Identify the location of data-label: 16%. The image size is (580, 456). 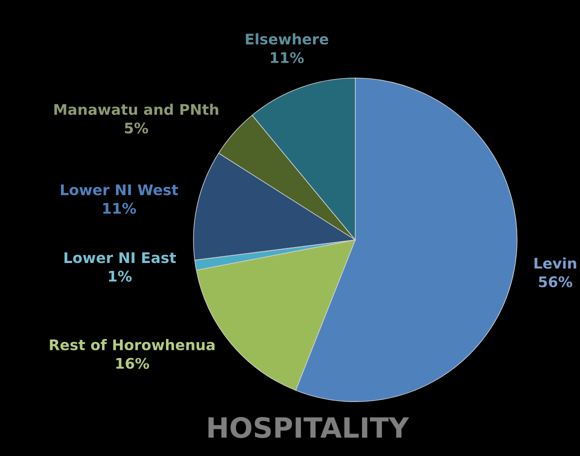
(133, 363).